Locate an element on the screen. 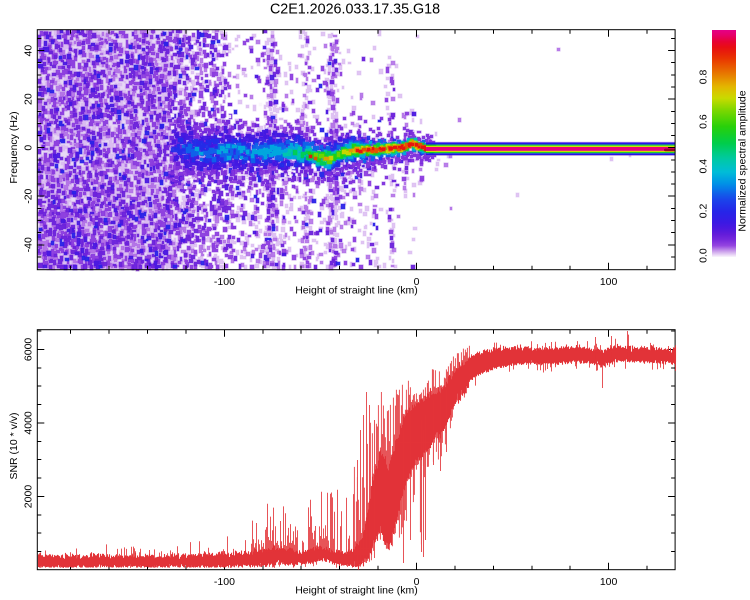 Image resolution: width=750 pixels, height=600 pixels. svg-text: 20 is located at coordinates (29, 99).